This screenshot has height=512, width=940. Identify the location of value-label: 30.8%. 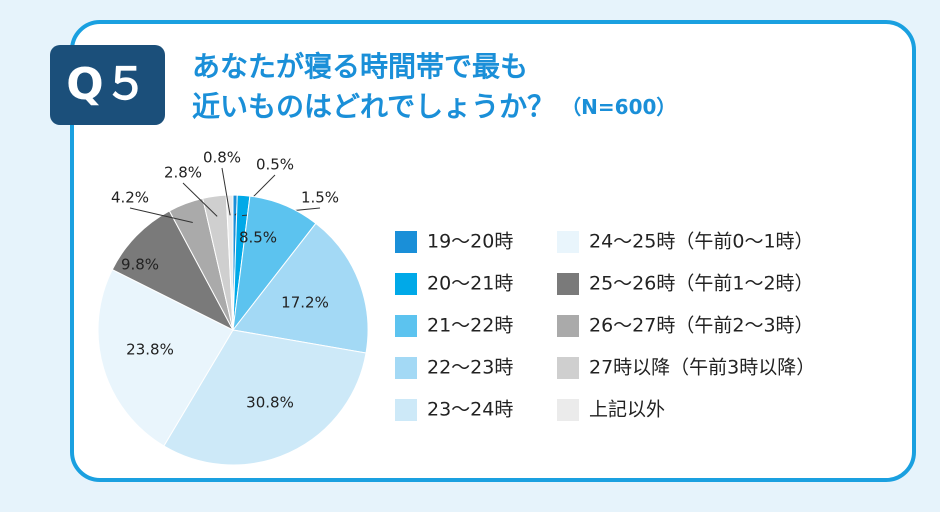
(270, 403).